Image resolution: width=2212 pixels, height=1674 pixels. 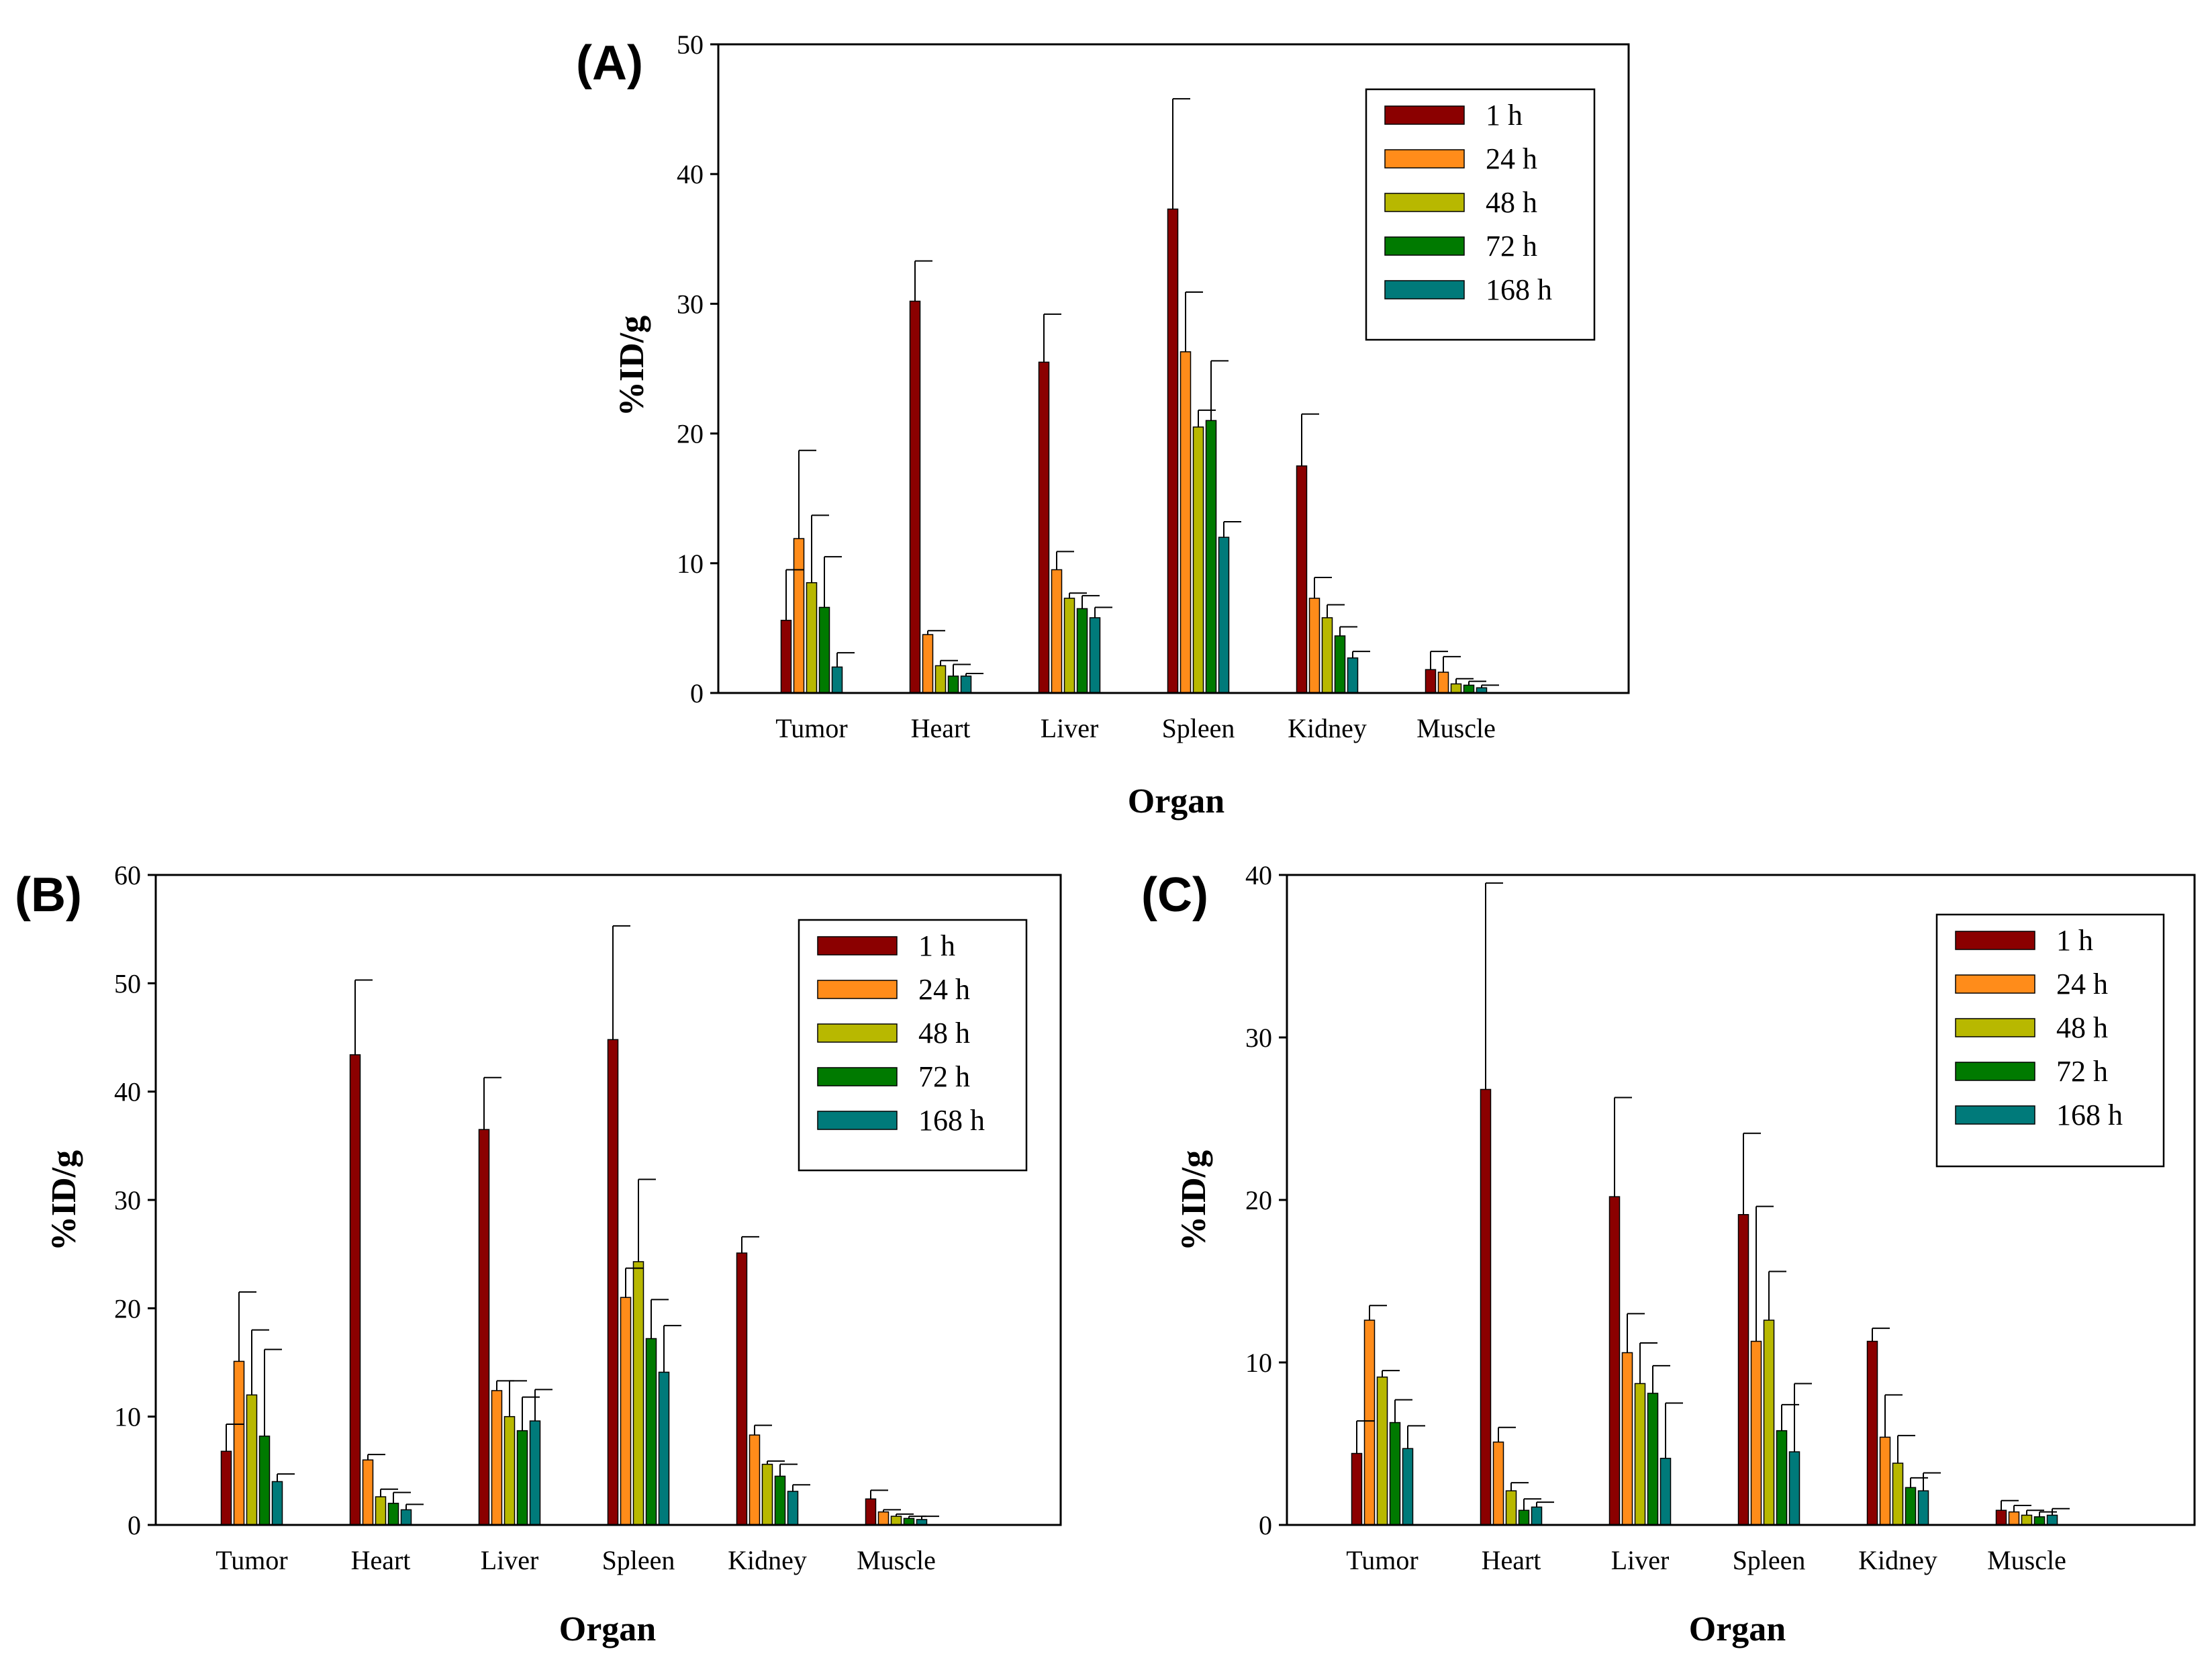 What do you see at coordinates (1082, 651) in the screenshot?
I see `panel-a-bar-liver-s3` at bounding box center [1082, 651].